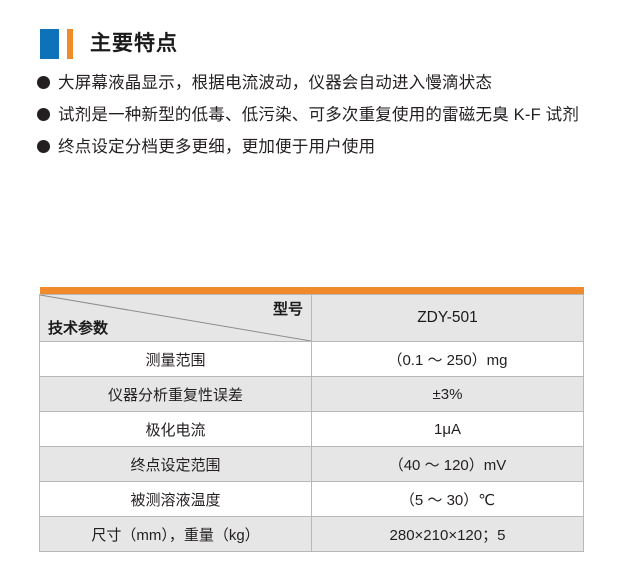 The image size is (620, 566). What do you see at coordinates (70, 44) in the screenshot?
I see `heading-orange-bar` at bounding box center [70, 44].